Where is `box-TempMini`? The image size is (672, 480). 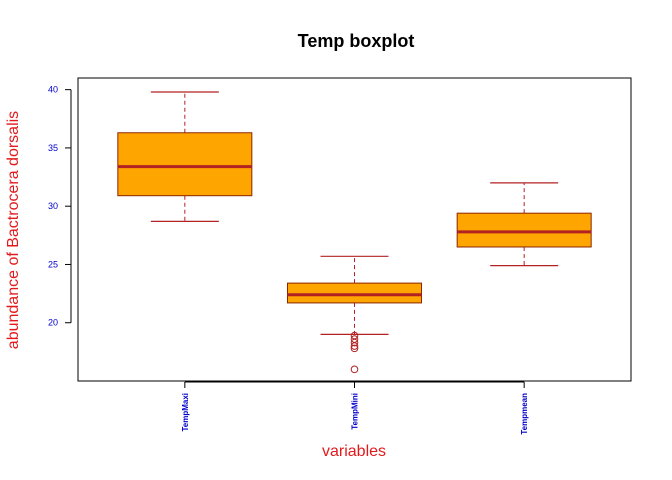
box-TempMini is located at coordinates (354, 314).